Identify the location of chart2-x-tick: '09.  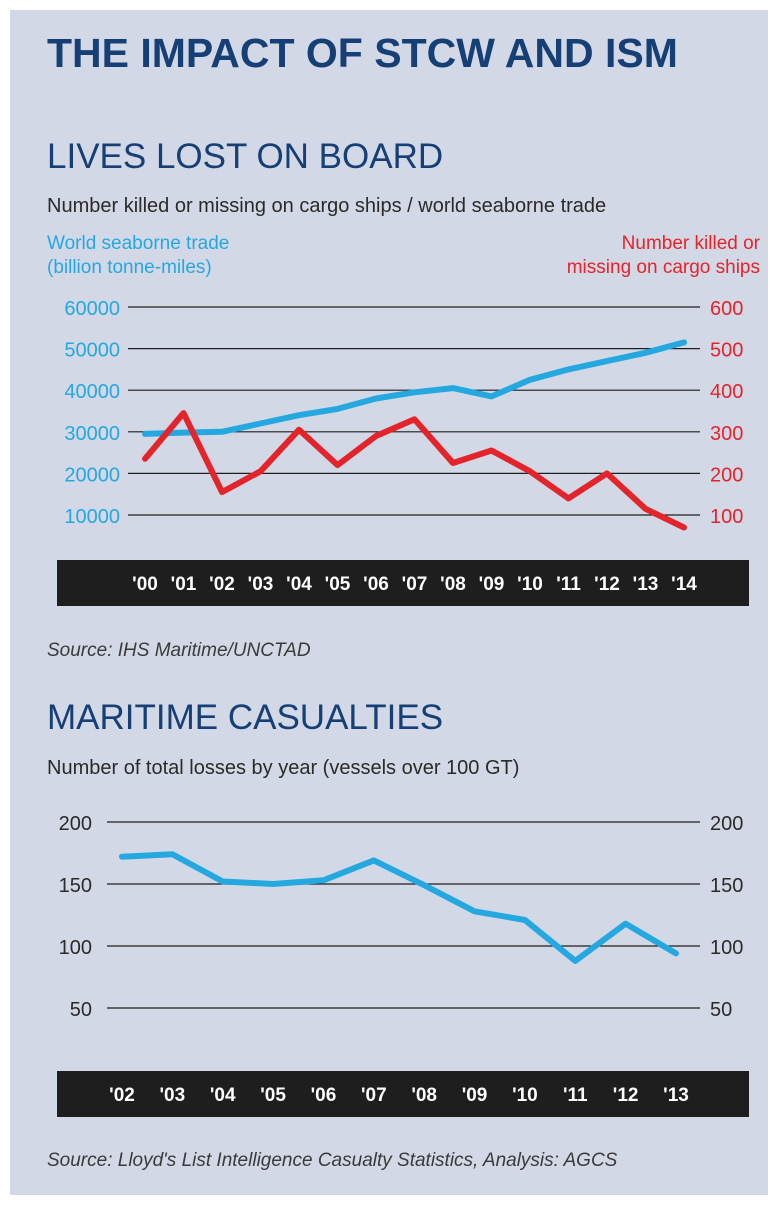
(475, 1095).